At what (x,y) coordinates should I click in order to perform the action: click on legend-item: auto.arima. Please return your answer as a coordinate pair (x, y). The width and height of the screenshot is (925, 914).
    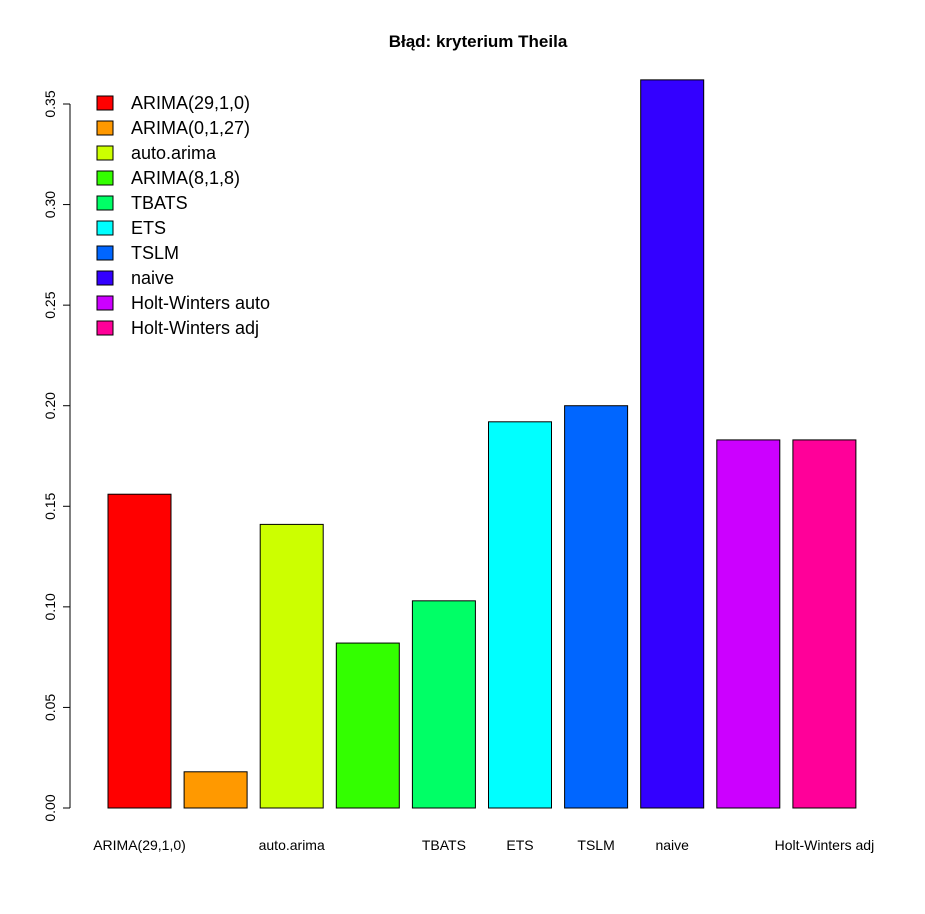
    Looking at the image, I should click on (156, 153).